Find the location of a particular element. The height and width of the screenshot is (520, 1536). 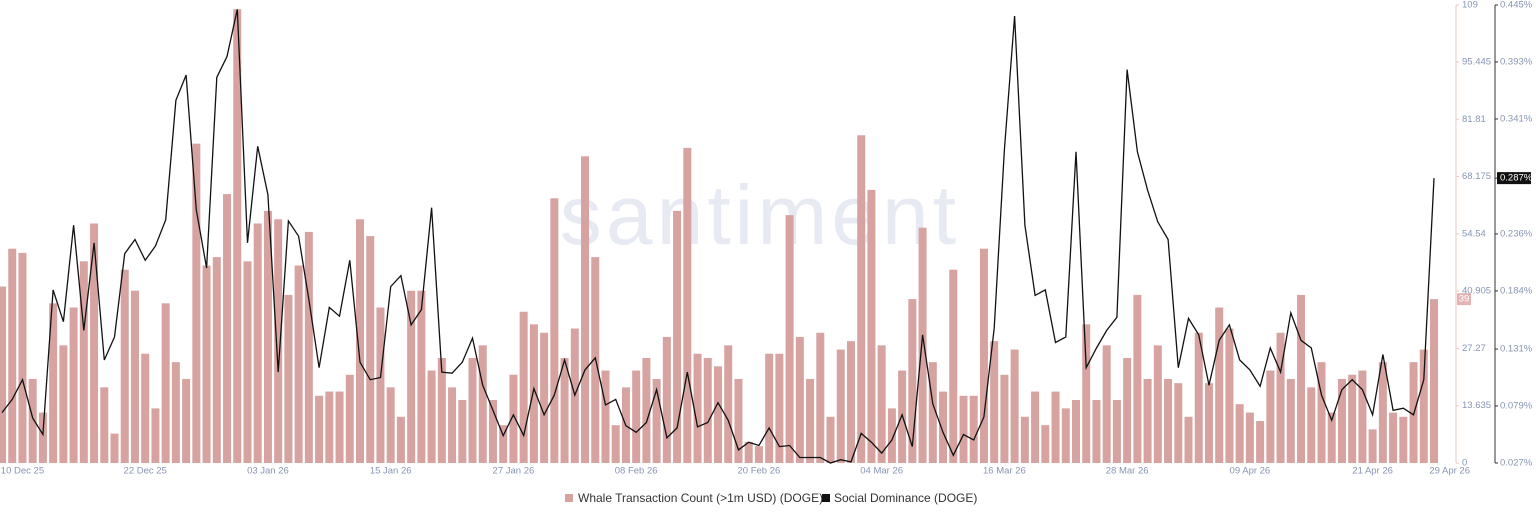

y2-tick-label: 0.131% is located at coordinates (1516, 349).